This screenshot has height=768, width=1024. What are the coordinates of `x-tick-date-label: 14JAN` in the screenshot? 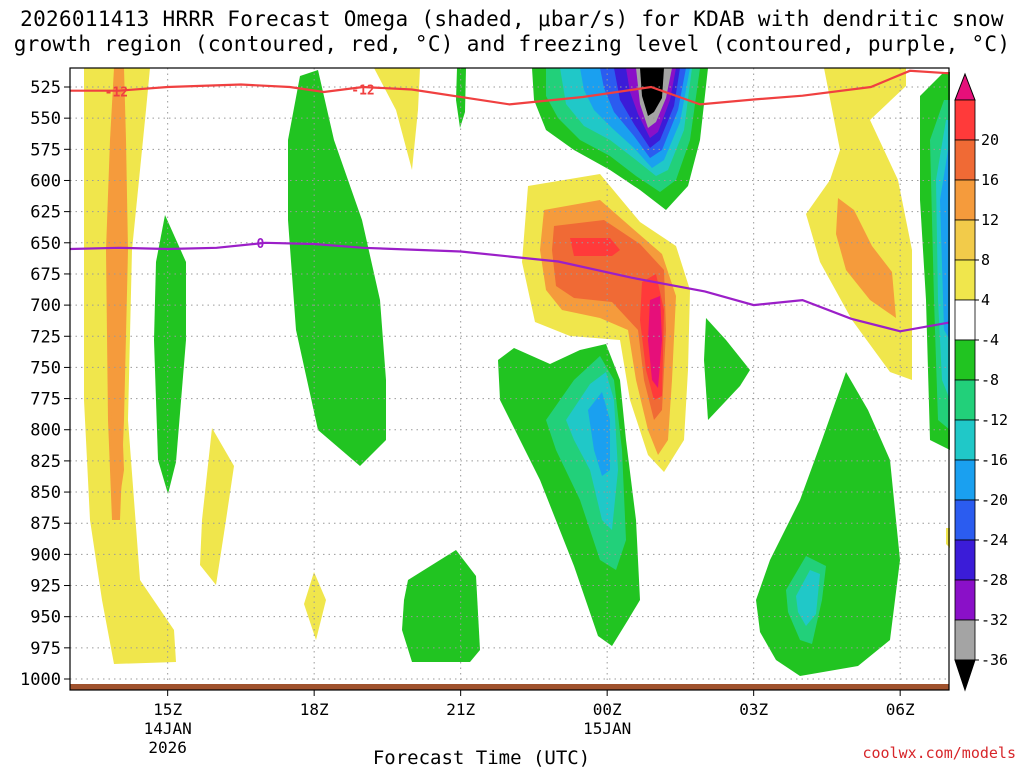 It's located at (168, 728).